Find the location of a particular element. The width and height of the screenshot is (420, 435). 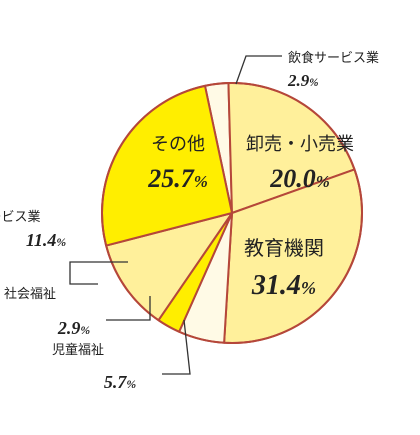

slice-name-label-4: 社会福祉 is located at coordinates (30, 294).